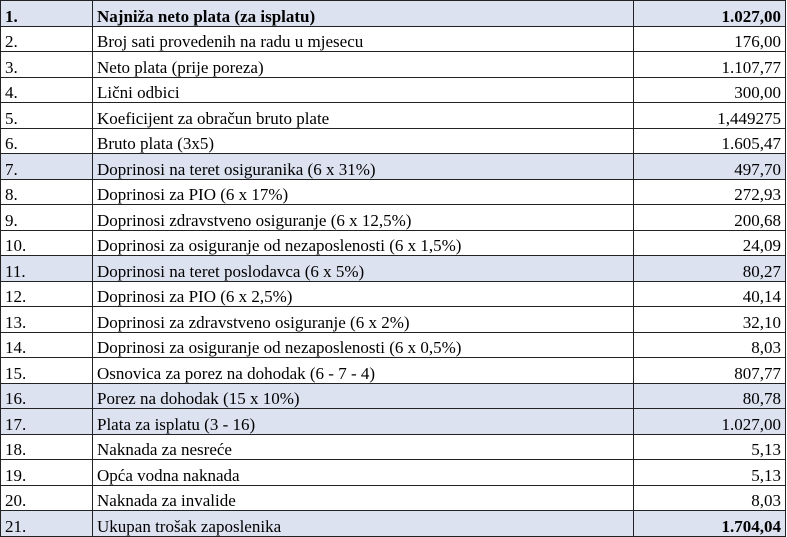 This screenshot has height=537, width=787. What do you see at coordinates (363, 472) in the screenshot?
I see `row-label: Opća vodna naknada` at bounding box center [363, 472].